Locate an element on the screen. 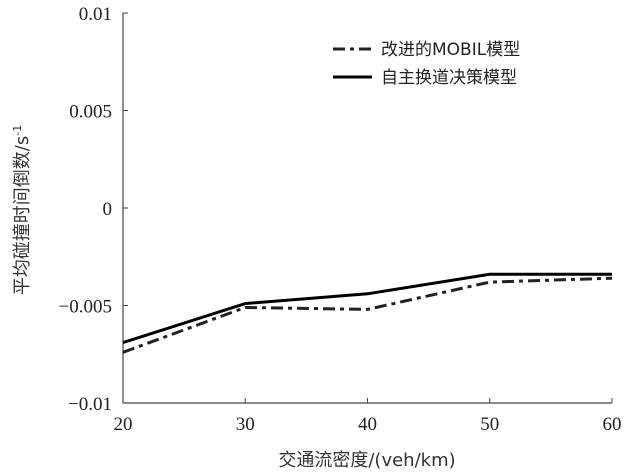 The image size is (634, 476). y-tick-label: 0 is located at coordinates (108, 209).